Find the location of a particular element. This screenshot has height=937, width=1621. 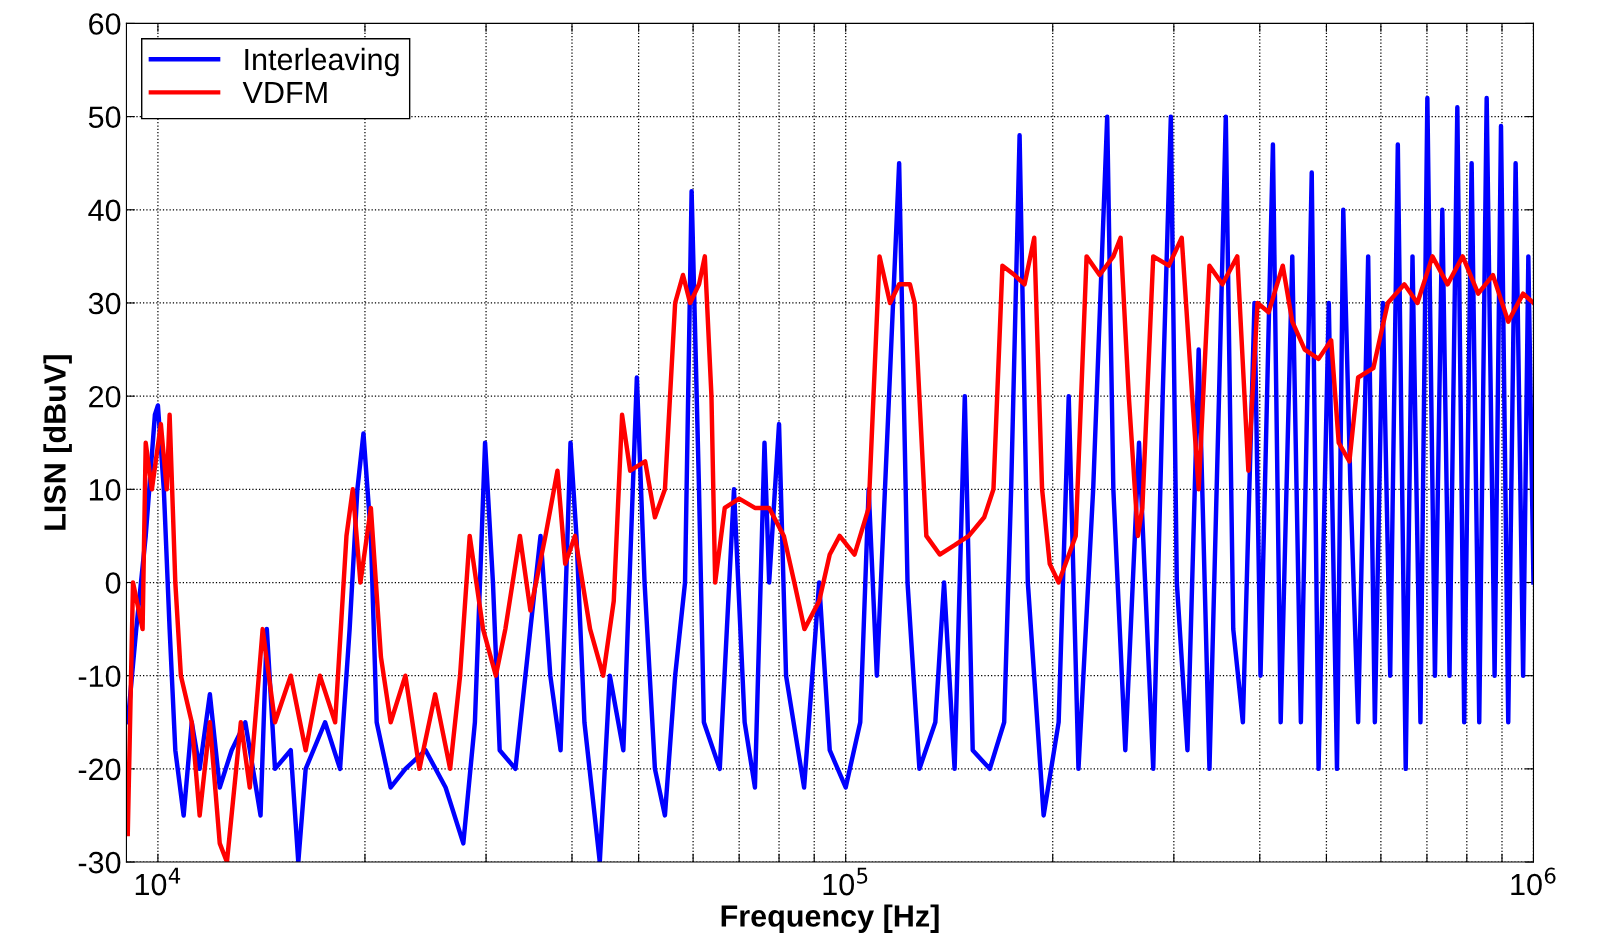

x-tick-label: 10$^{6}$ is located at coordinates (1533, 881).